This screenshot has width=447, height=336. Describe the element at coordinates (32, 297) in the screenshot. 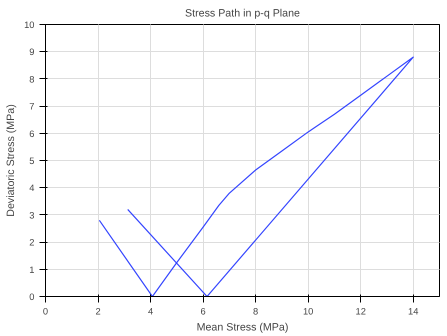

I see `y-tick-label: 0` at that location.